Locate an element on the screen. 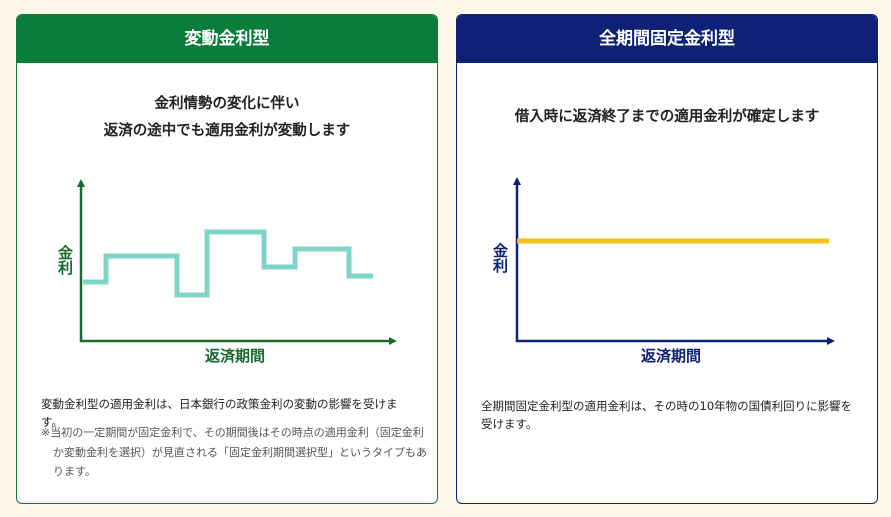  description: 変動金利型の適用金利は、日本銀行の政策金利の変動の影響を受けます。 is located at coordinates (219, 413).